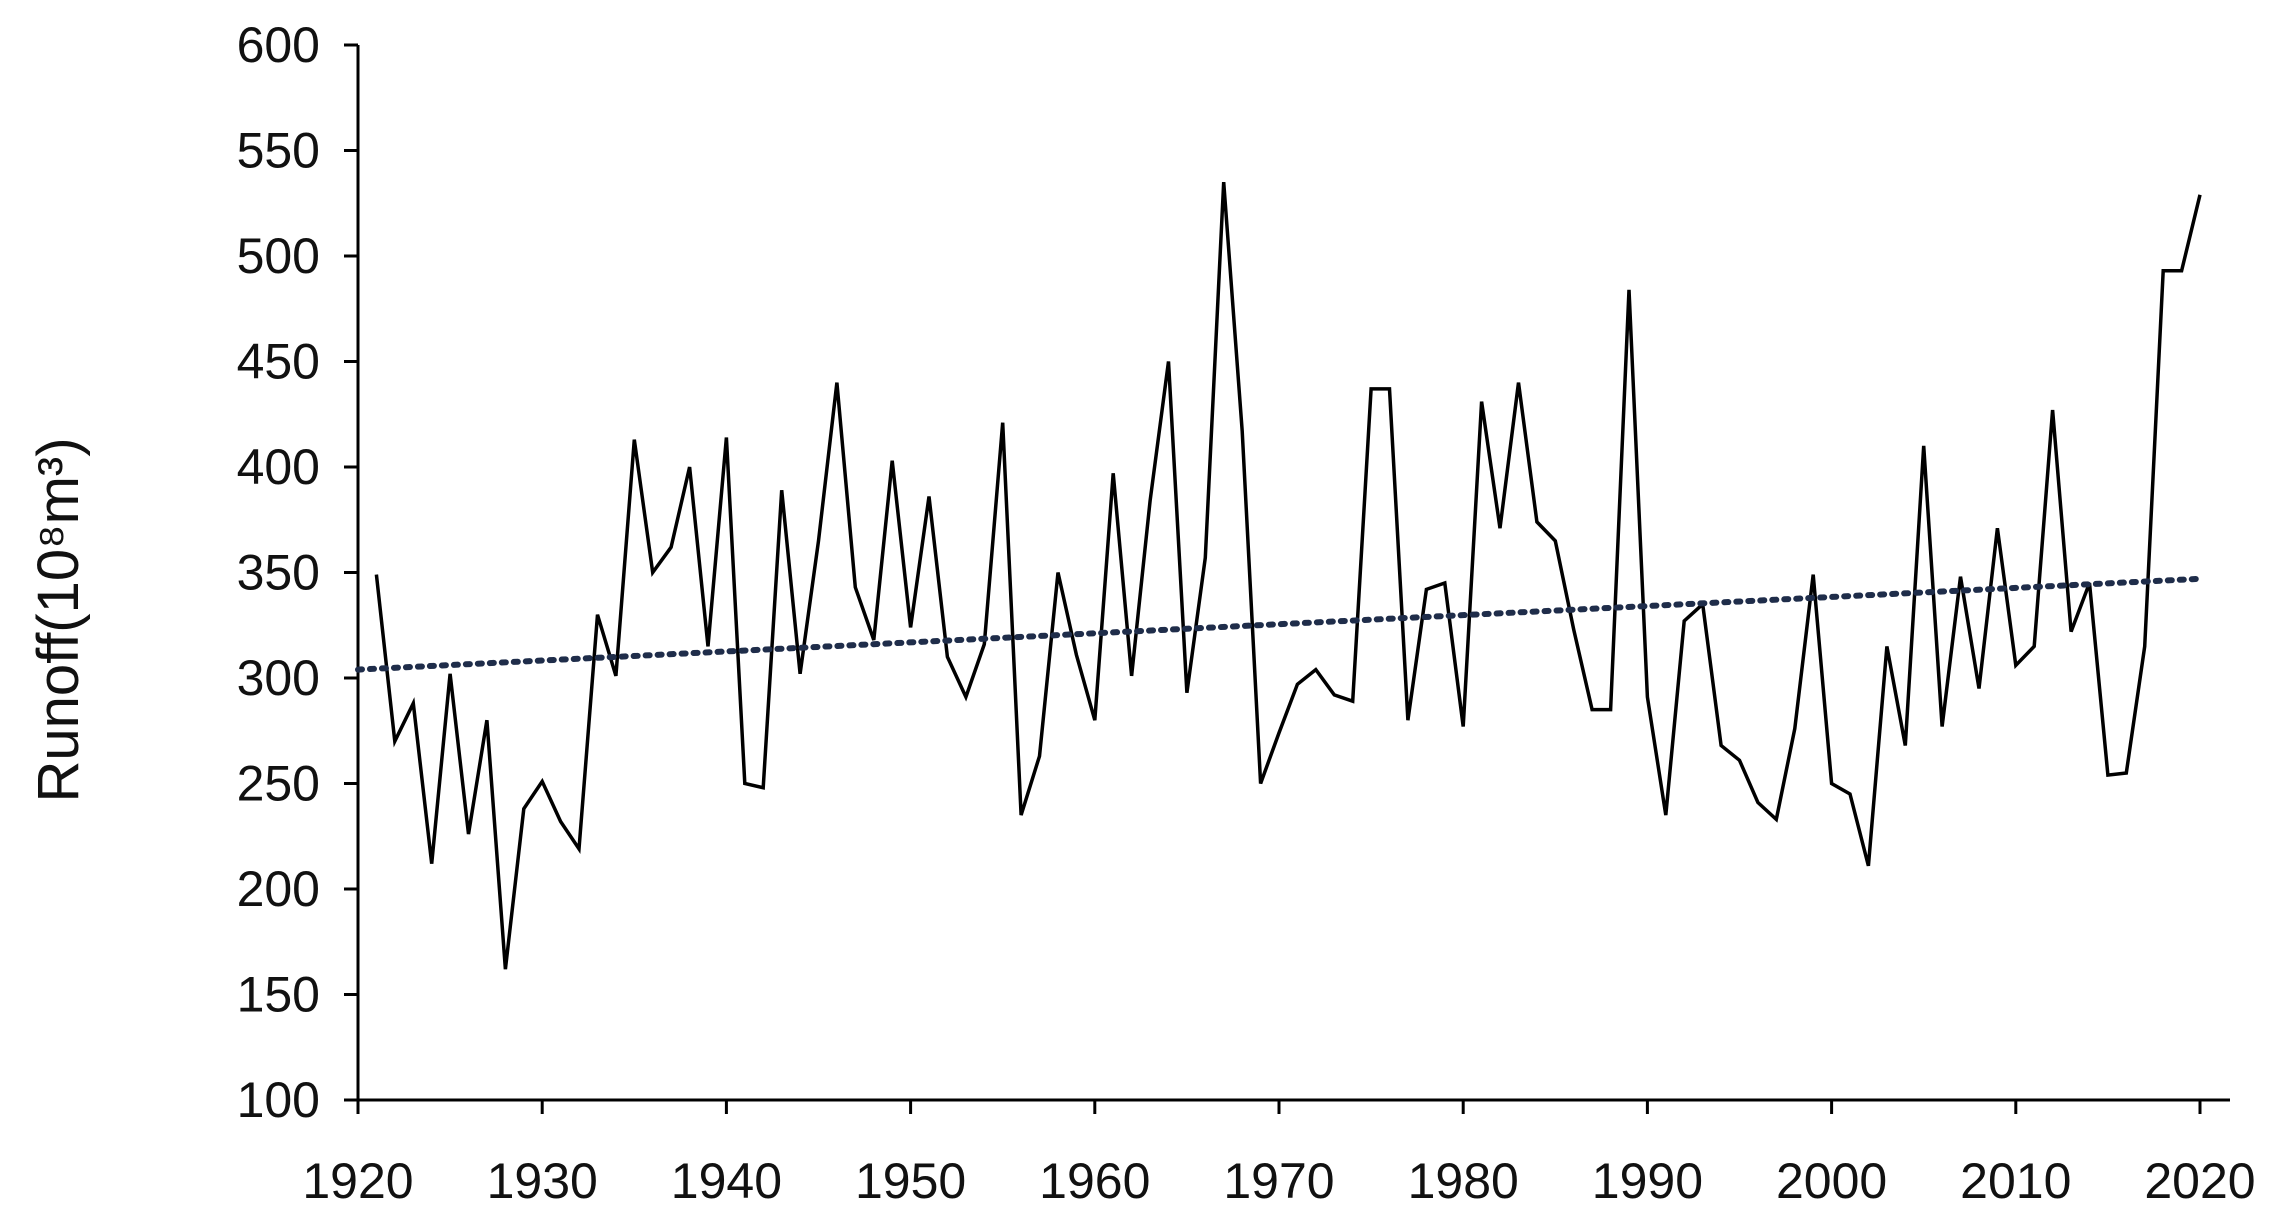 The image size is (2280, 1227). I want to click on x-tick-label: 1970, so click(1278, 1181).